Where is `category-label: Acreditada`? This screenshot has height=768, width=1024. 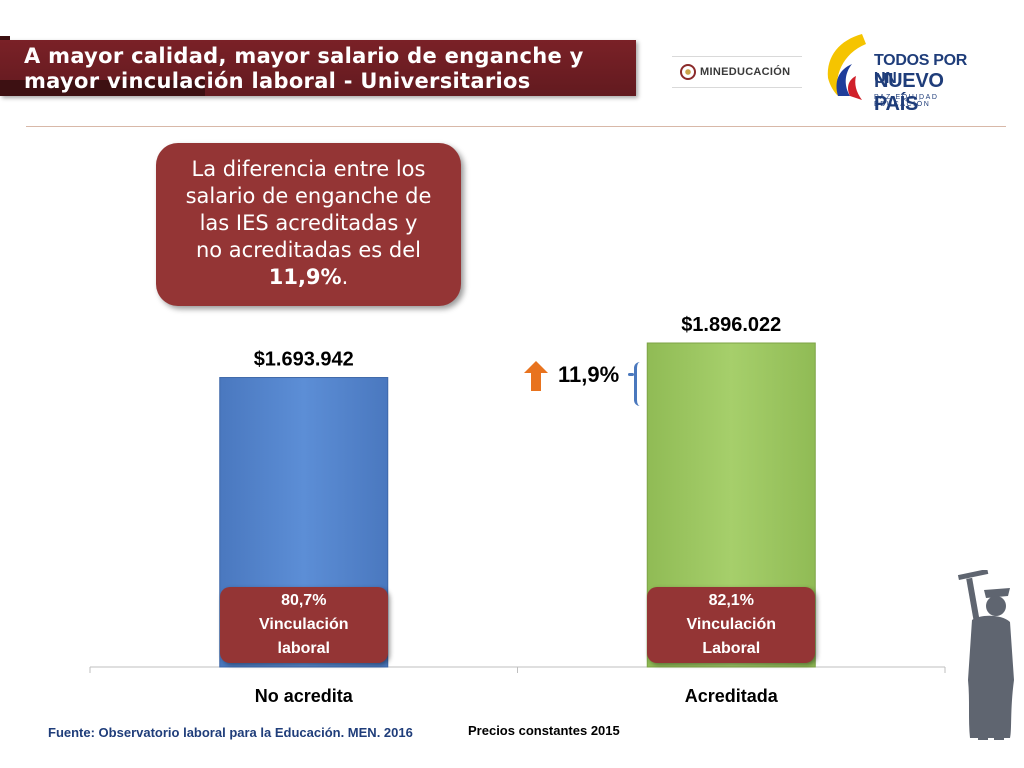 category-label: Acreditada is located at coordinates (732, 696).